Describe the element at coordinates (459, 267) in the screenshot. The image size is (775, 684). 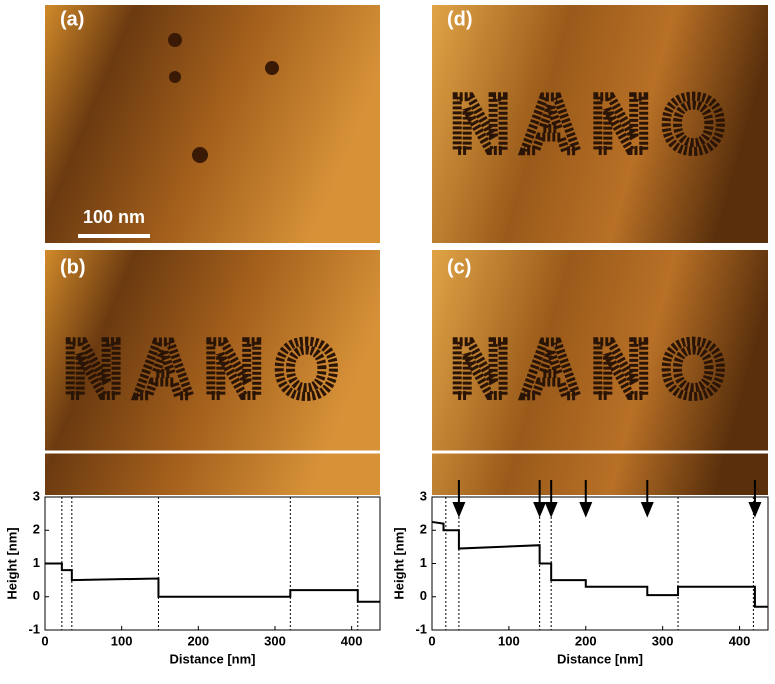
I see `panel-label: (c)` at that location.